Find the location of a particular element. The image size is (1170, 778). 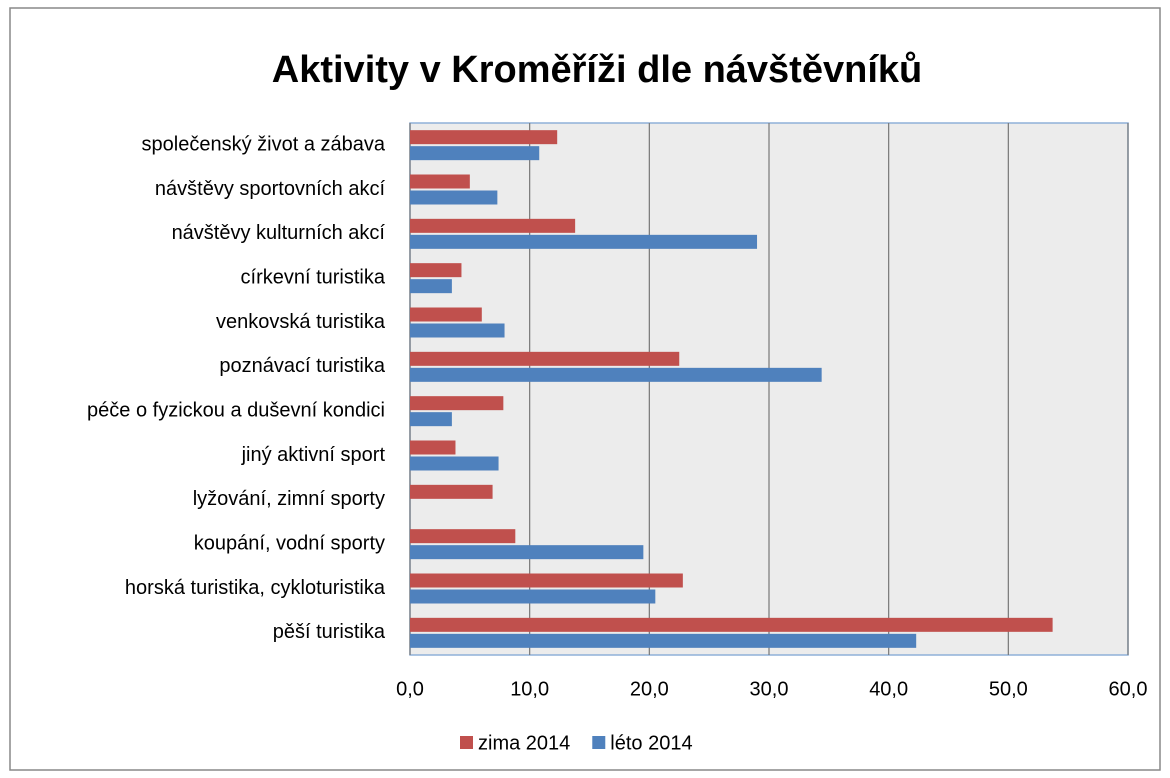

x-tick-label: 50,0 is located at coordinates (1008, 689).